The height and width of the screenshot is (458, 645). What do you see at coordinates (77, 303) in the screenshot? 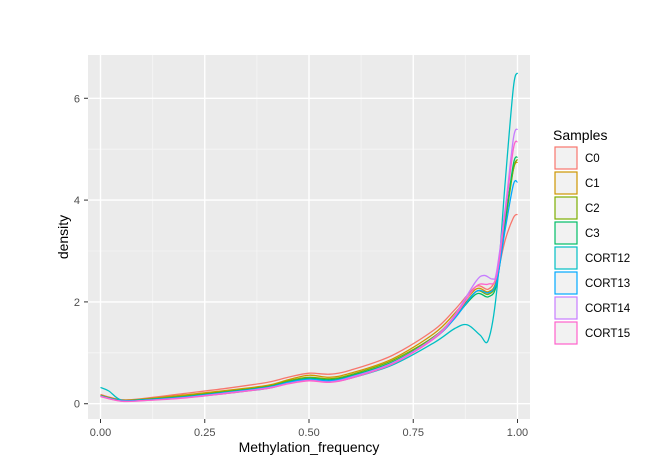
I see `y-tick-label: 2` at bounding box center [77, 303].